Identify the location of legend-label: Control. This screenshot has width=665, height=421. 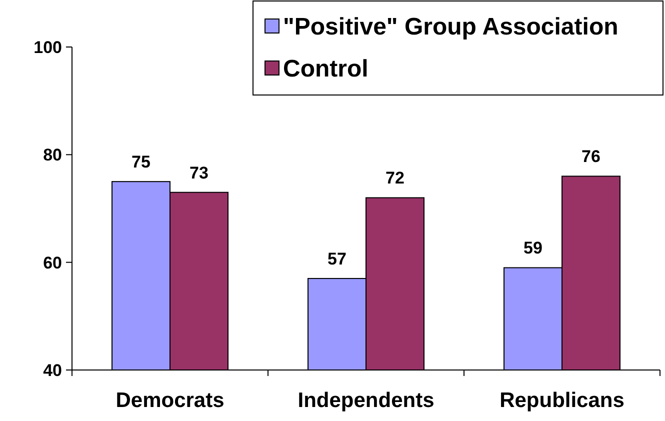
(325, 68).